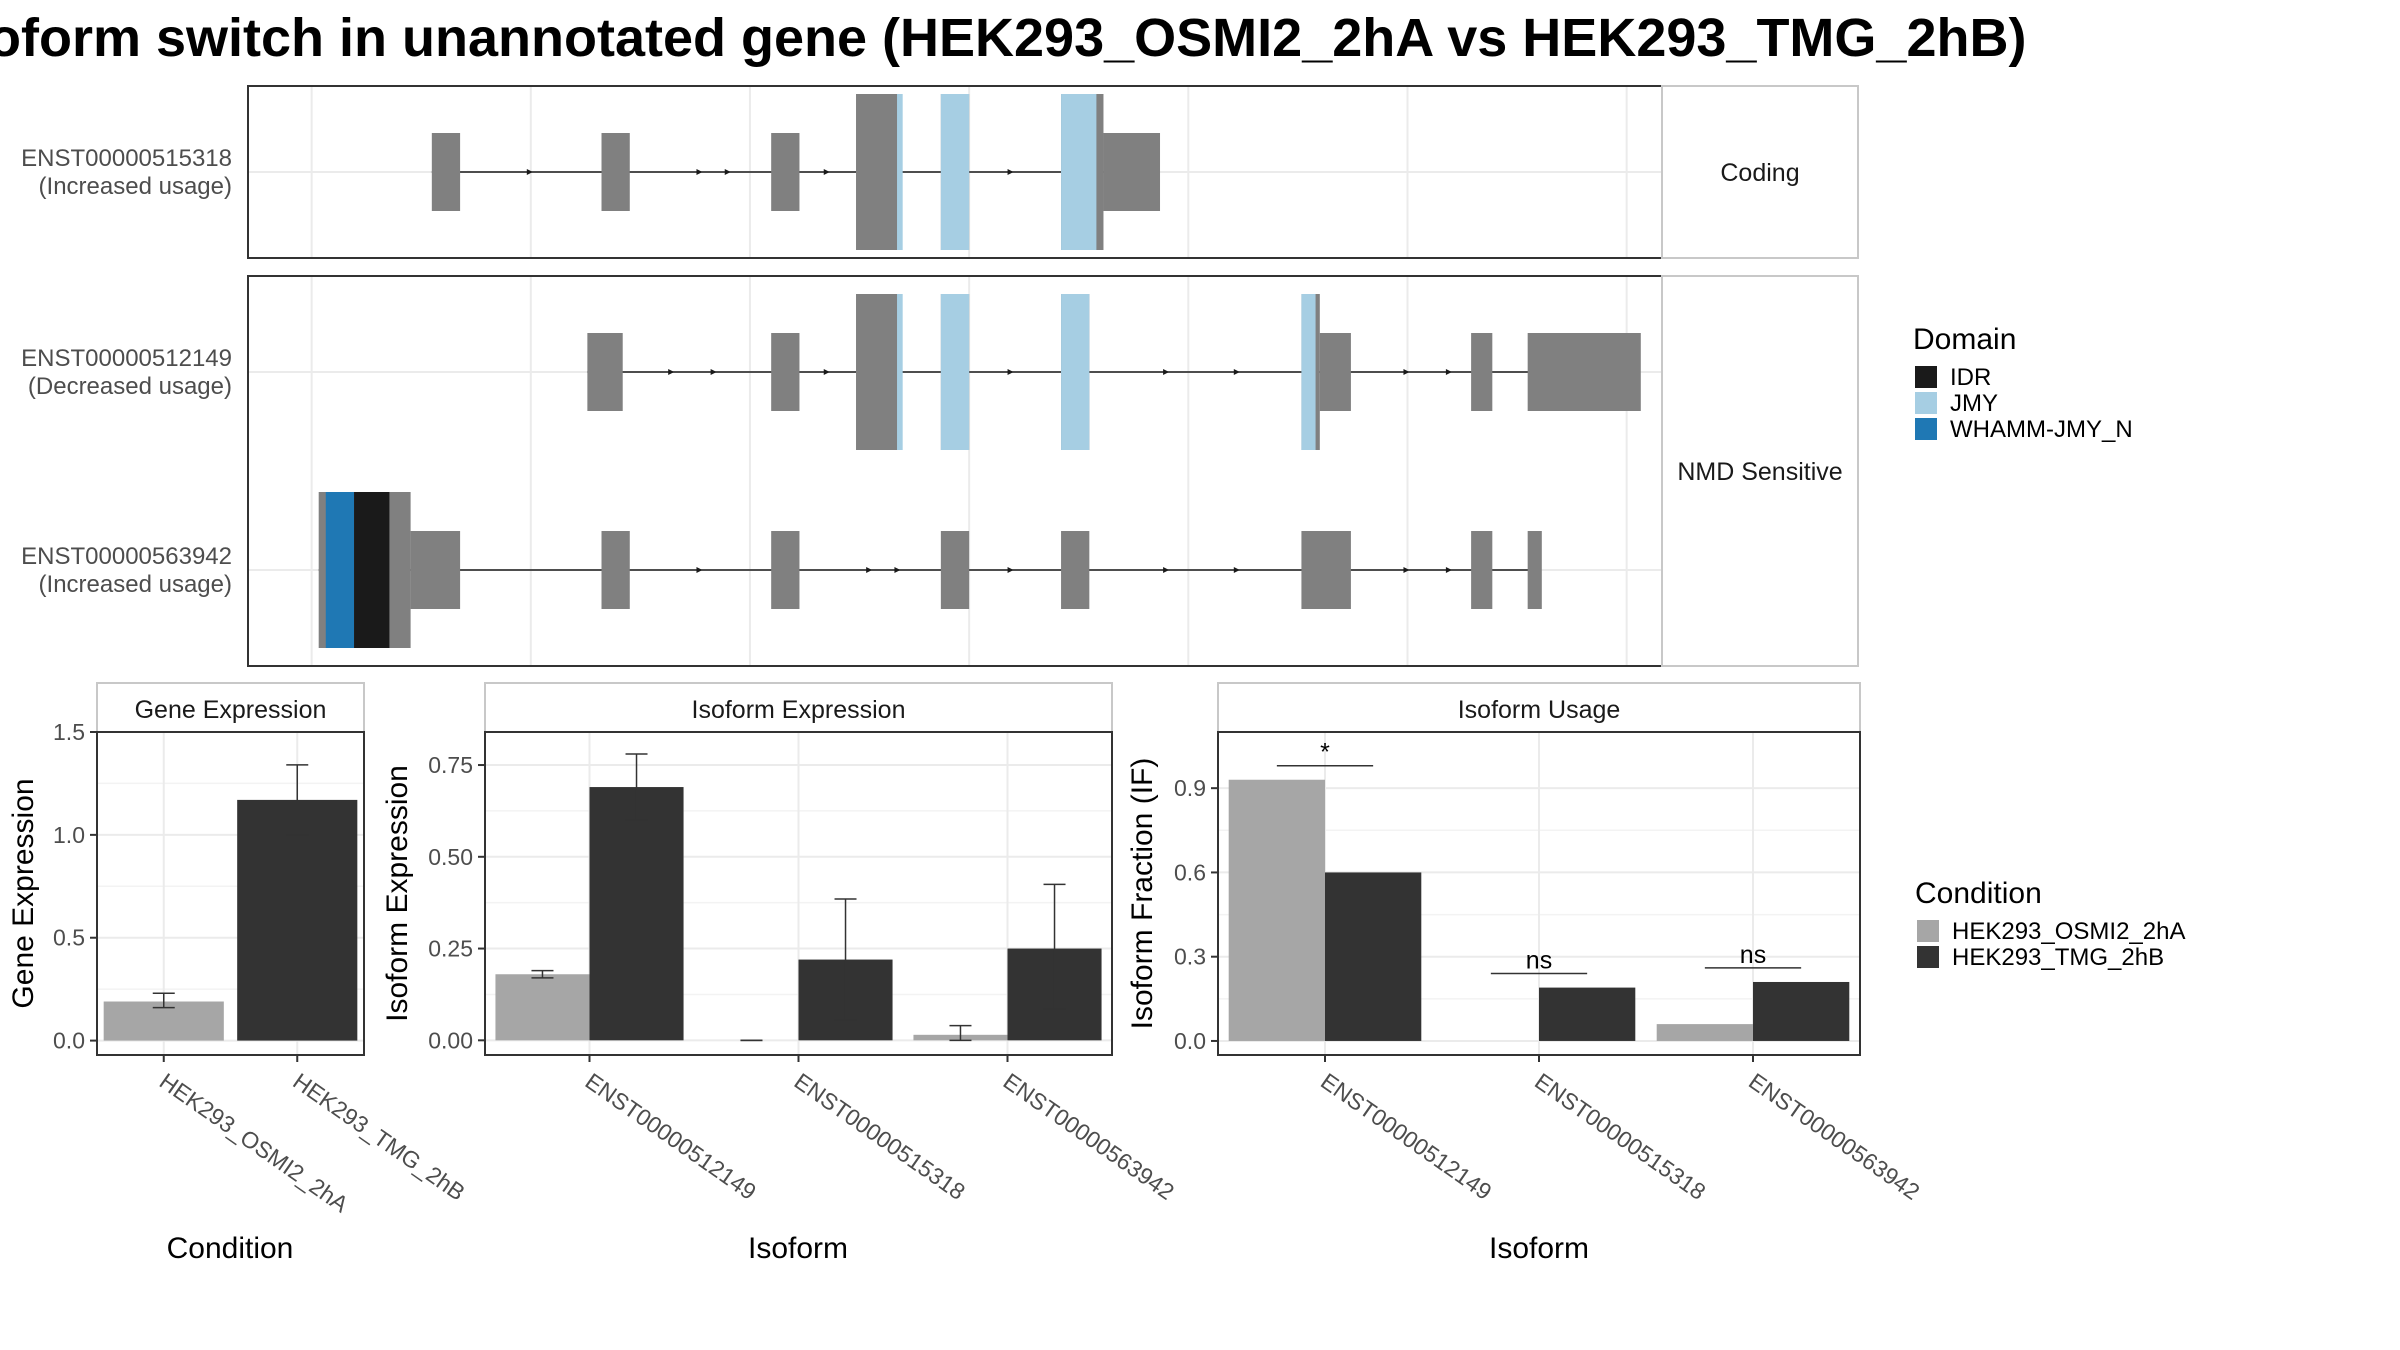 The image size is (2400, 1350). What do you see at coordinates (450, 949) in the screenshot?
I see `y-tick-label: 0.25` at bounding box center [450, 949].